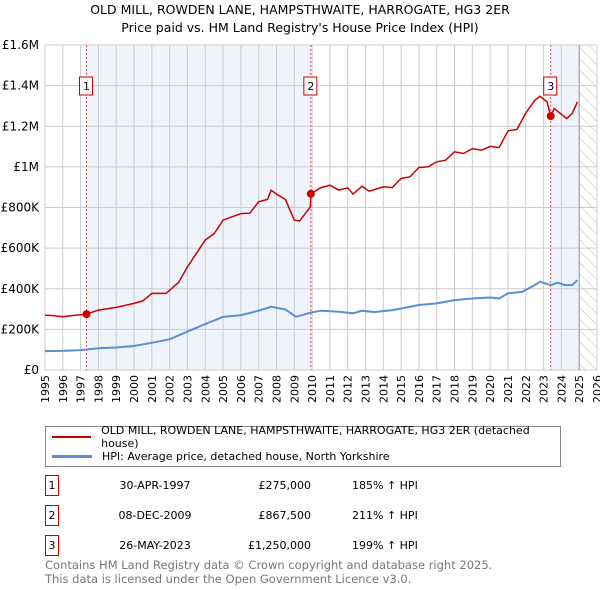  What do you see at coordinates (20, 45) in the screenshot?
I see `y-tick-label: £1.6M` at bounding box center [20, 45].